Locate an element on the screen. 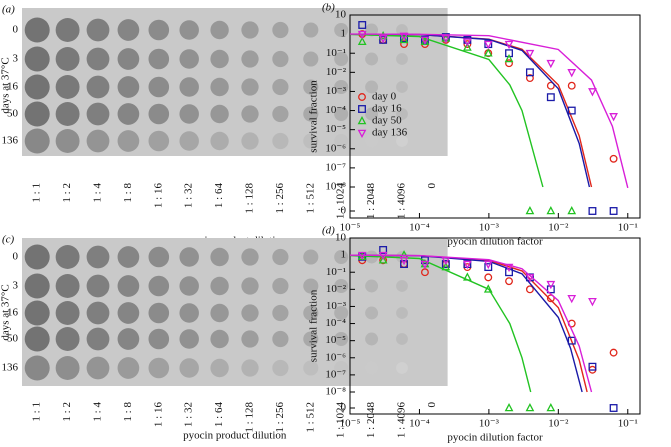  column-label: 1 : 64 is located at coordinates (219, 196).